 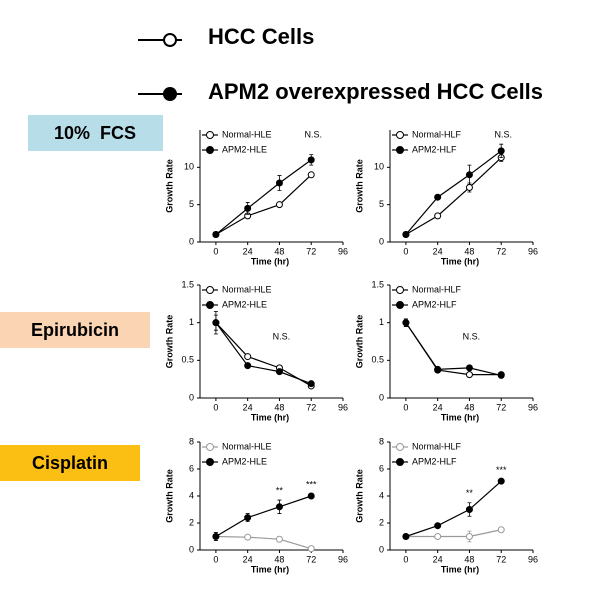 I want to click on y-tick-label: 0.5, so click(x=187, y=360).